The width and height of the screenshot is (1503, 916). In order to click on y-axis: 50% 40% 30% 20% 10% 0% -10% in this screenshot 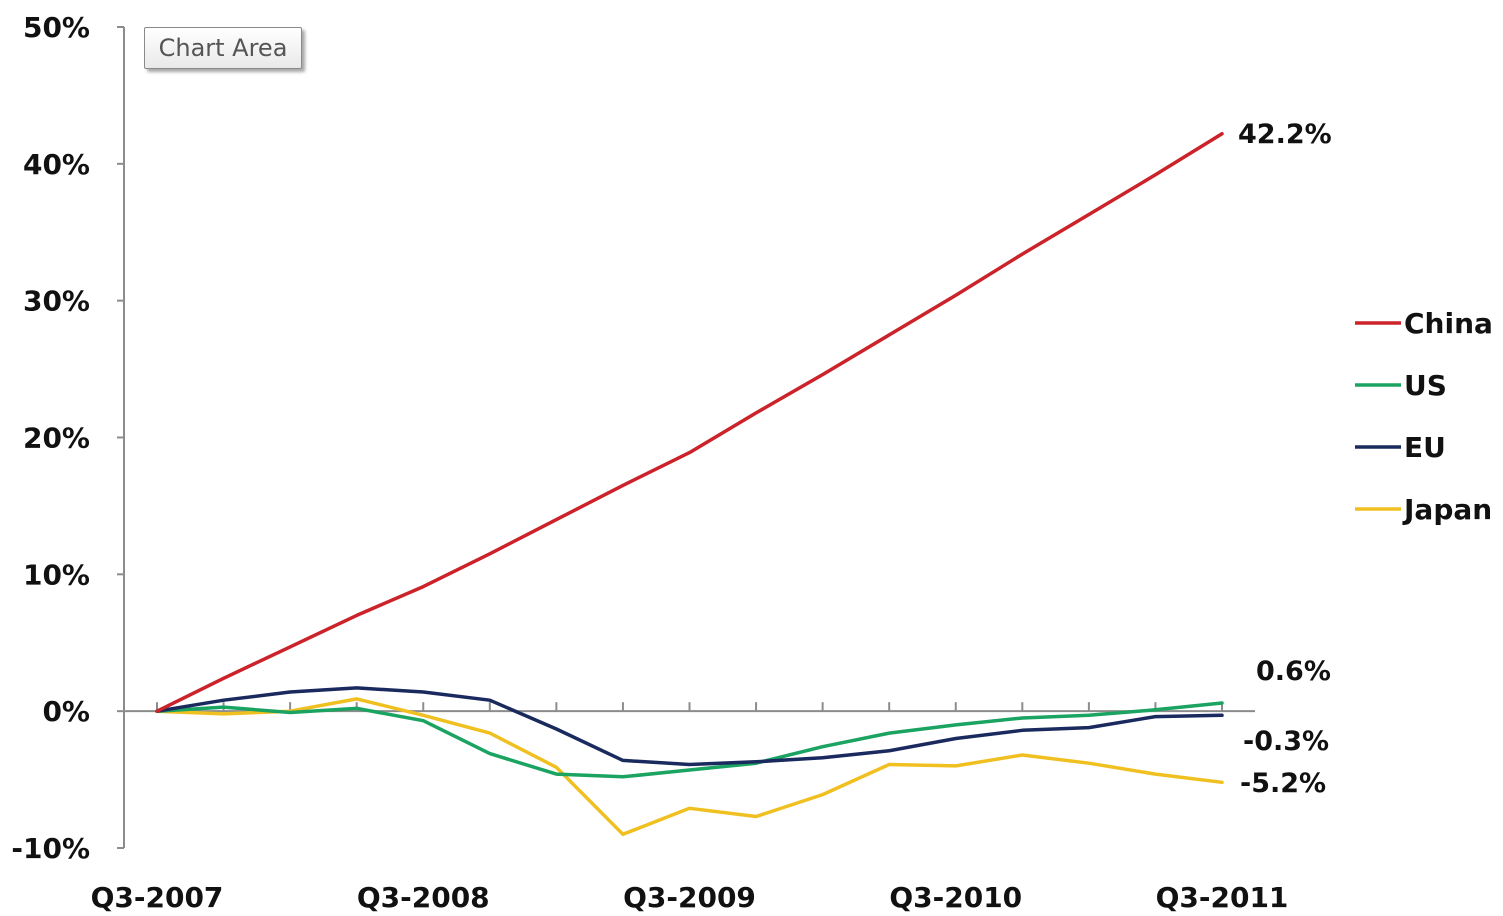, I will do `click(68, 438)`.